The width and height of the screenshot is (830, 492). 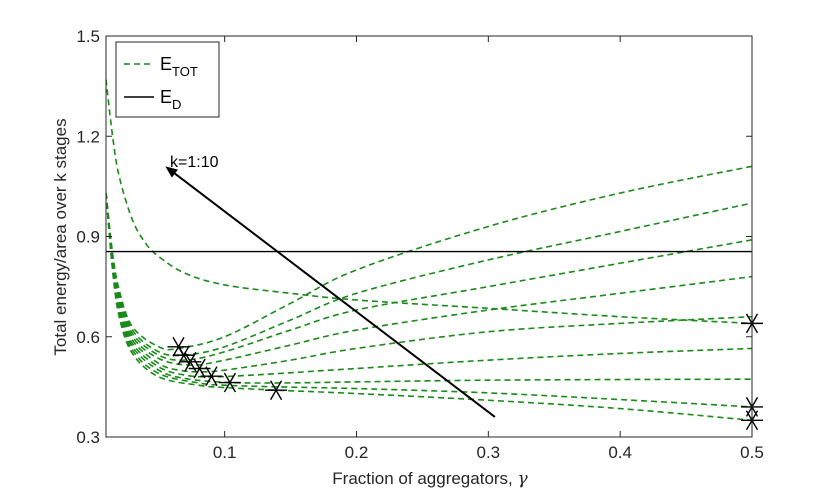 What do you see at coordinates (88, 437) in the screenshot?
I see `y-tick-label: 0.3` at bounding box center [88, 437].